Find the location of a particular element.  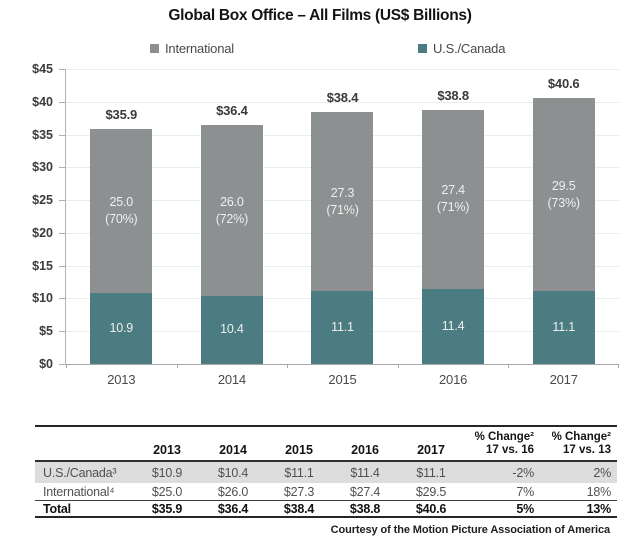

y-axis-tick-label: $5 is located at coordinates (46, 331).